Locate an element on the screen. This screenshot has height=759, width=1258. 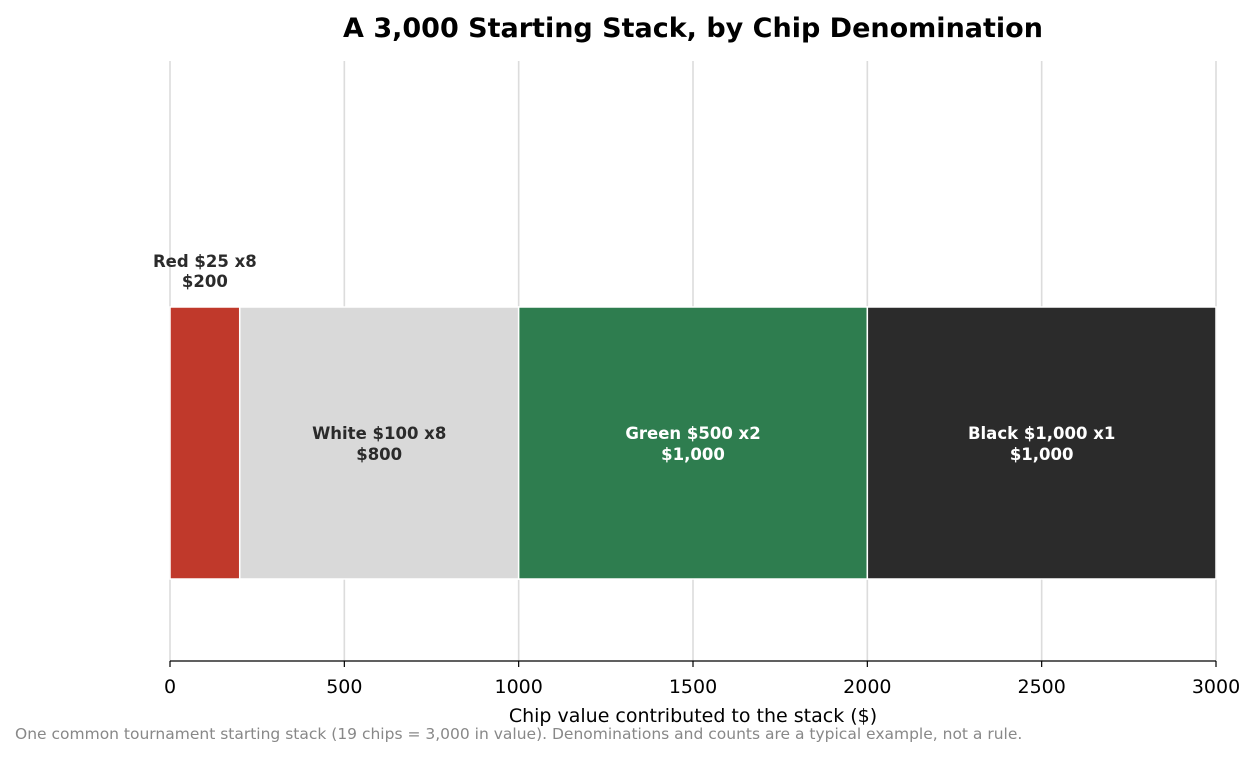
segment-value-1: $800 is located at coordinates (379, 454).